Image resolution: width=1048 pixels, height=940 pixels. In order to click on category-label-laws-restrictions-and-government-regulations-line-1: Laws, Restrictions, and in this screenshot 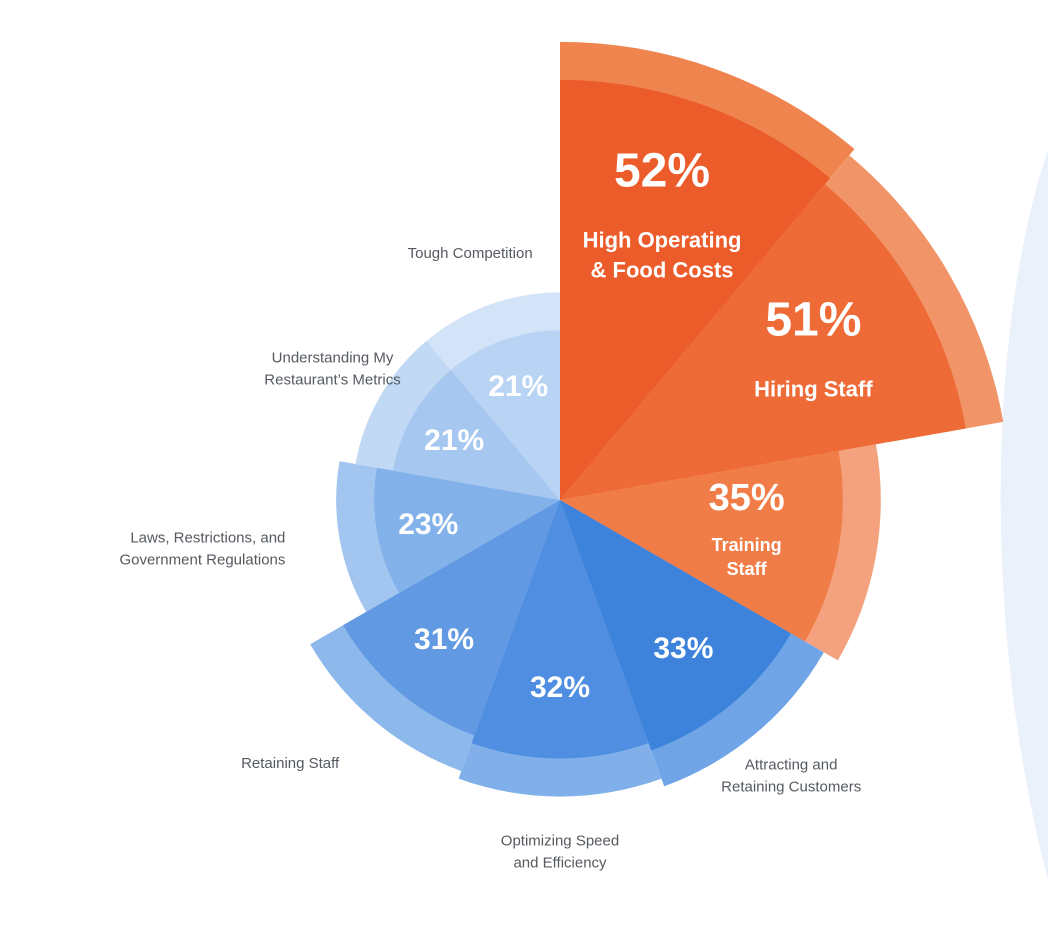, I will do `click(207, 537)`.